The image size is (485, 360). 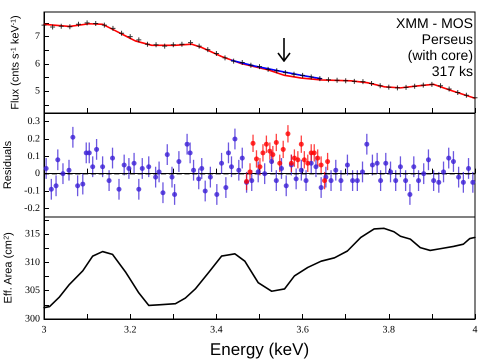 I want to click on x-tick-label: 3.2, so click(x=130, y=330).